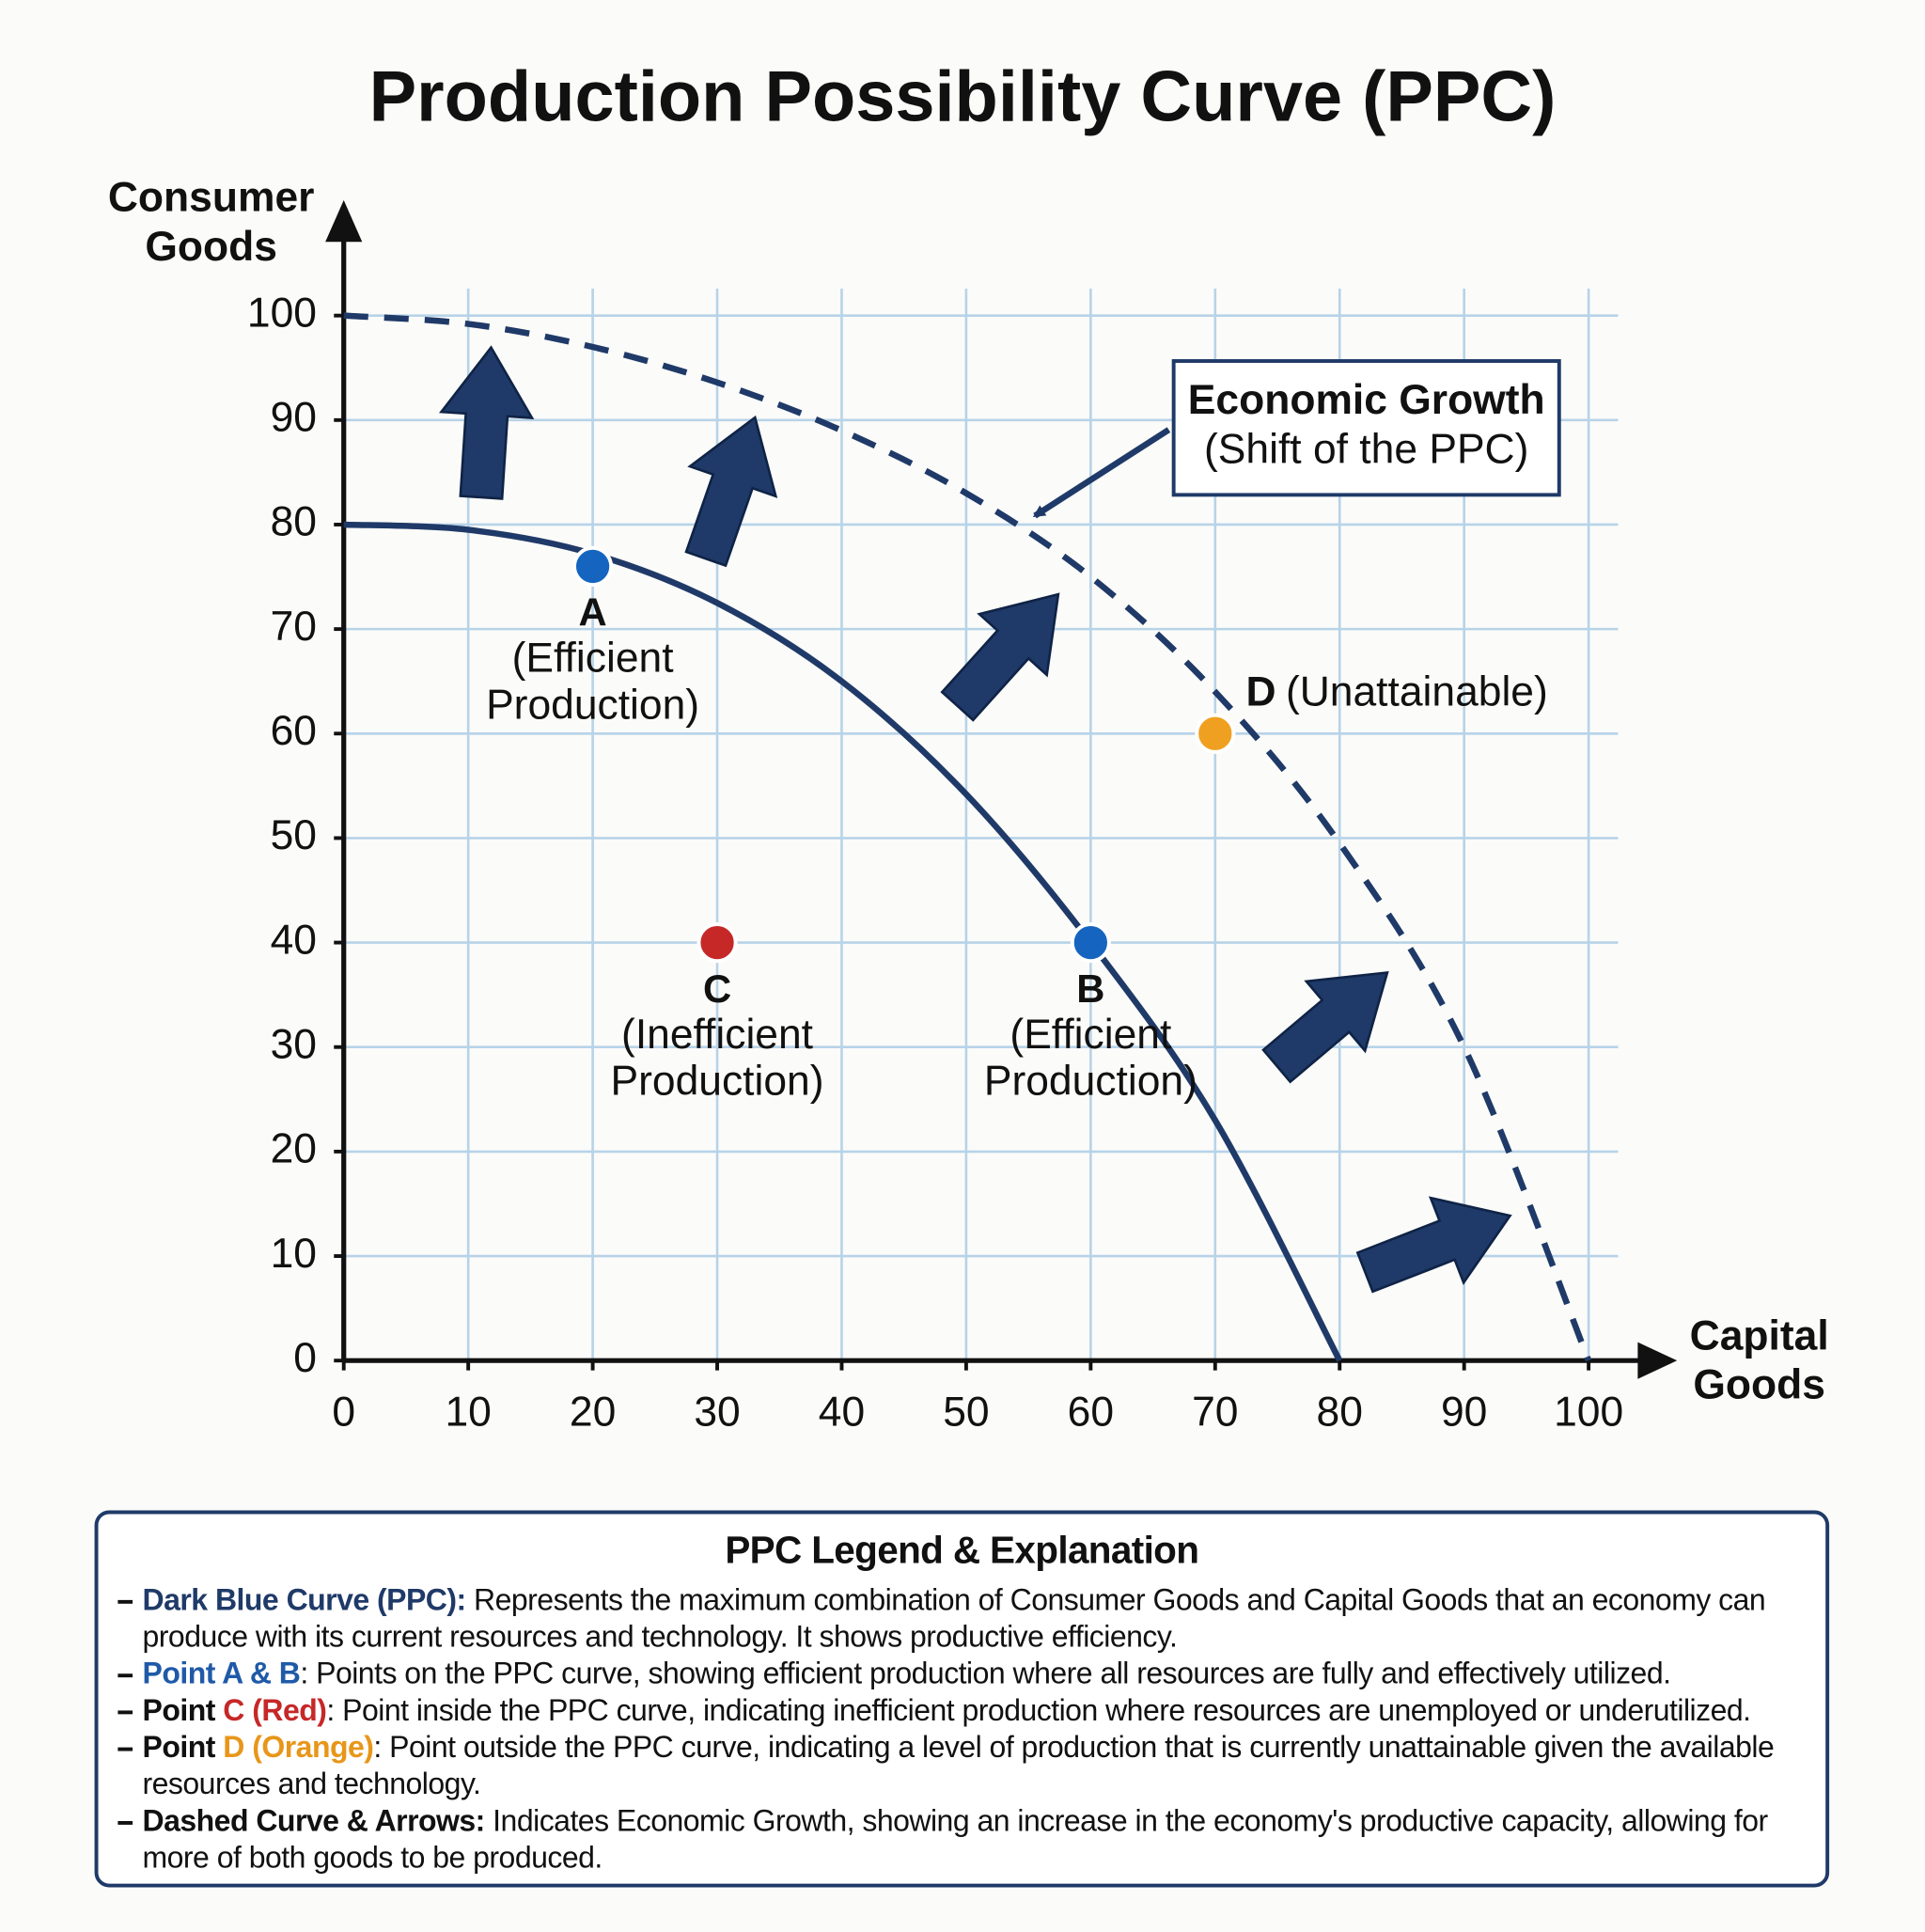 This screenshot has height=1932, width=1925. What do you see at coordinates (717, 1412) in the screenshot?
I see `x-tick-label: 30` at bounding box center [717, 1412].